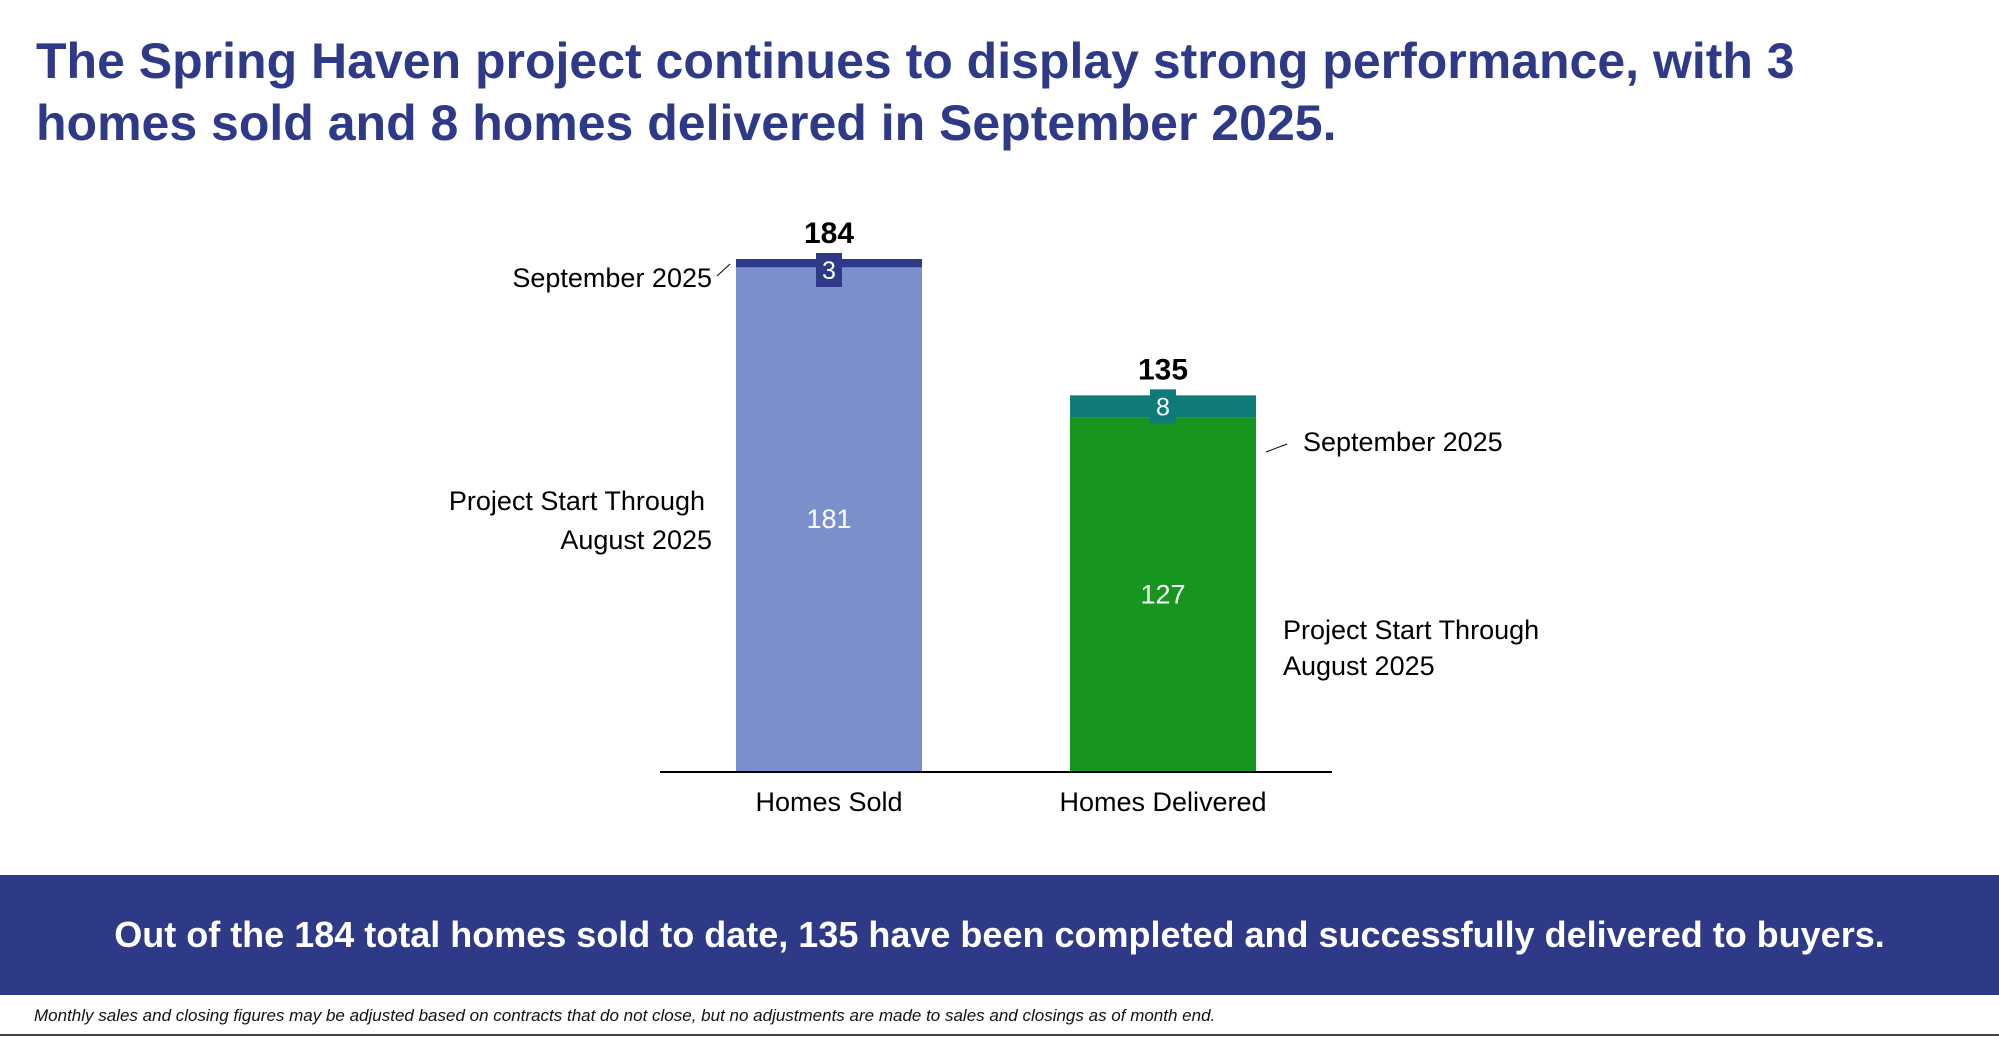  What do you see at coordinates (1359, 666) in the screenshot?
I see `delivered-base-annotation-line2: August 2025` at bounding box center [1359, 666].